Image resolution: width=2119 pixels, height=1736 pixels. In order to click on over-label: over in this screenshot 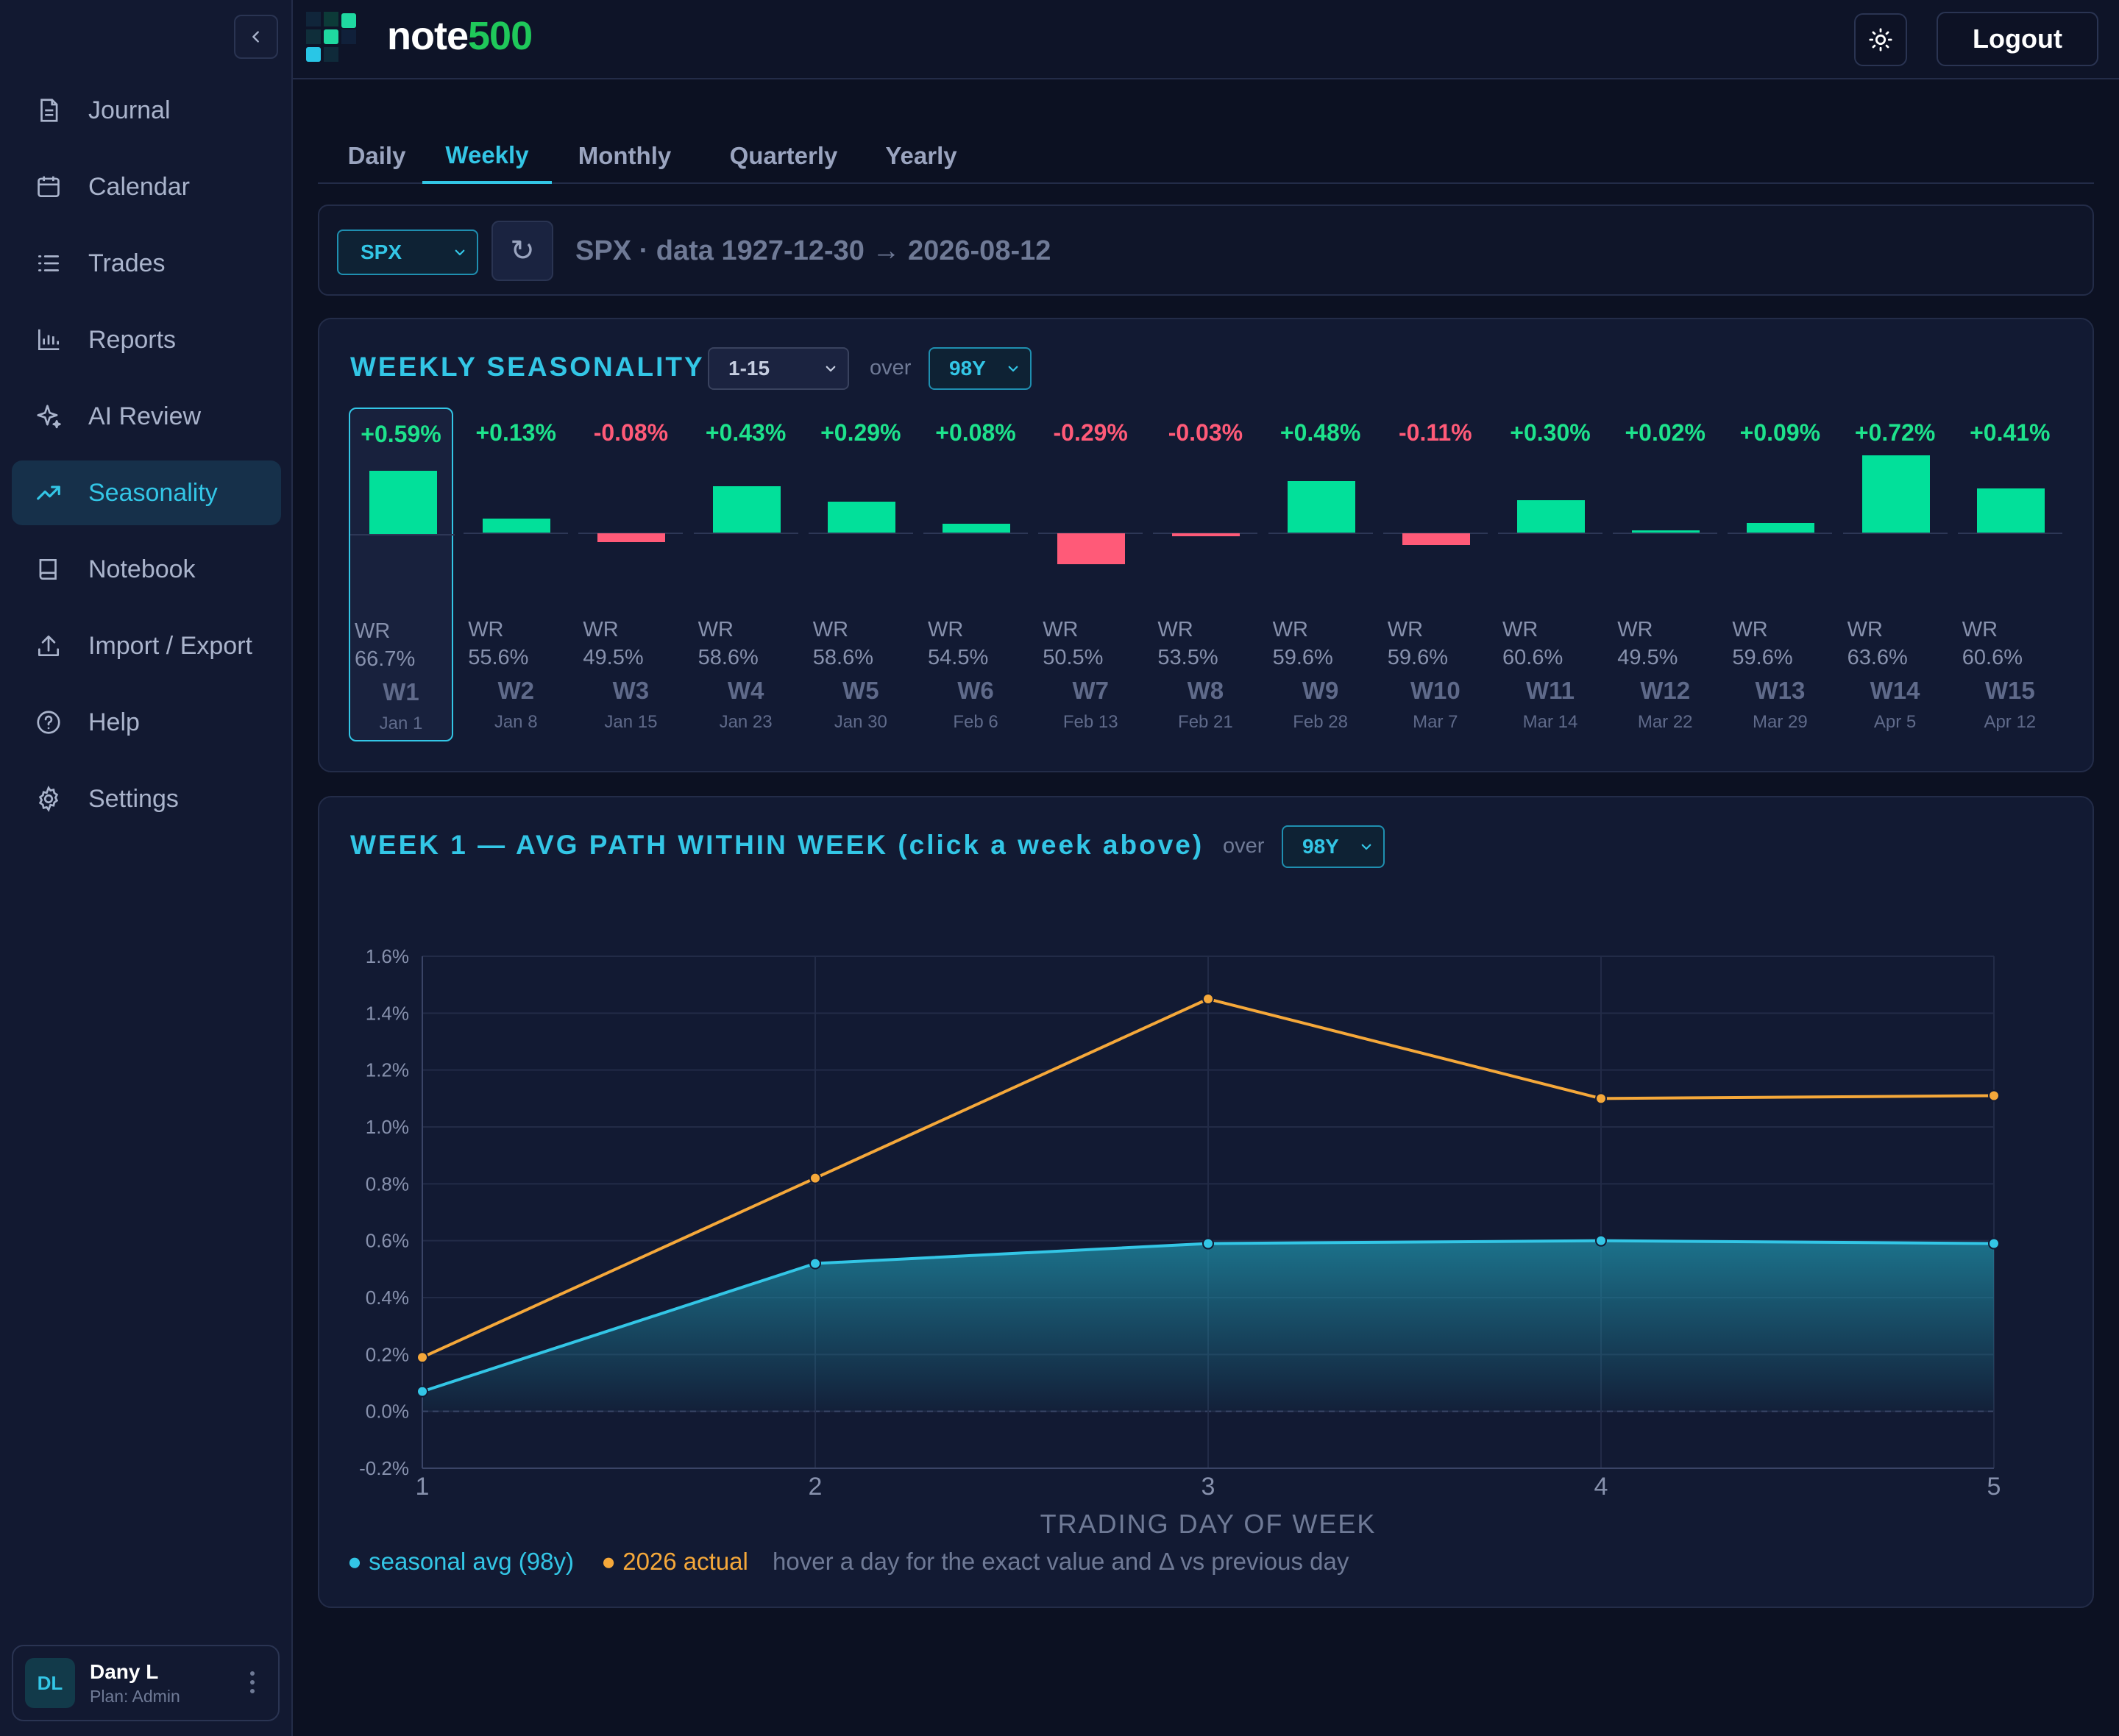, I will do `click(891, 368)`.